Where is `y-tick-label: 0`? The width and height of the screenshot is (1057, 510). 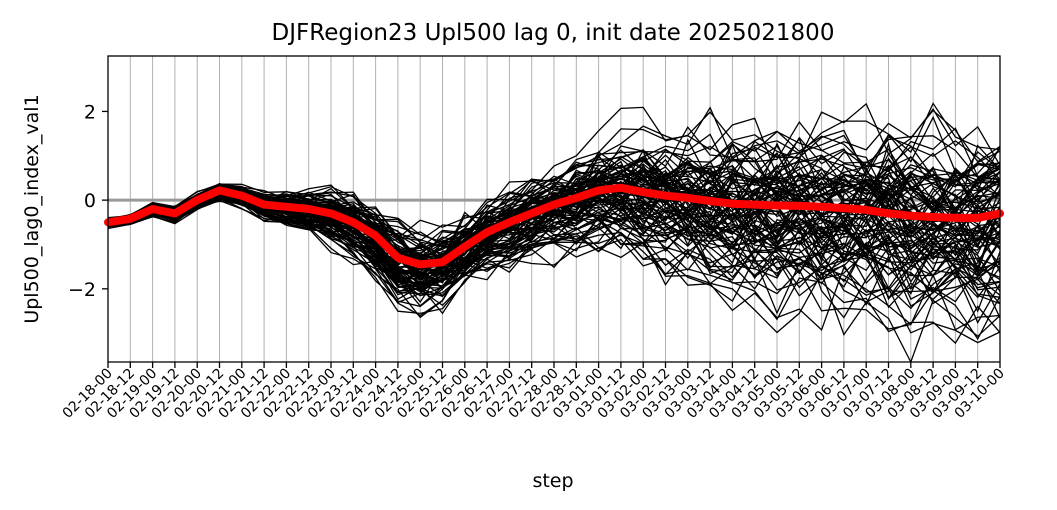
y-tick-label: 0 is located at coordinates (90, 201).